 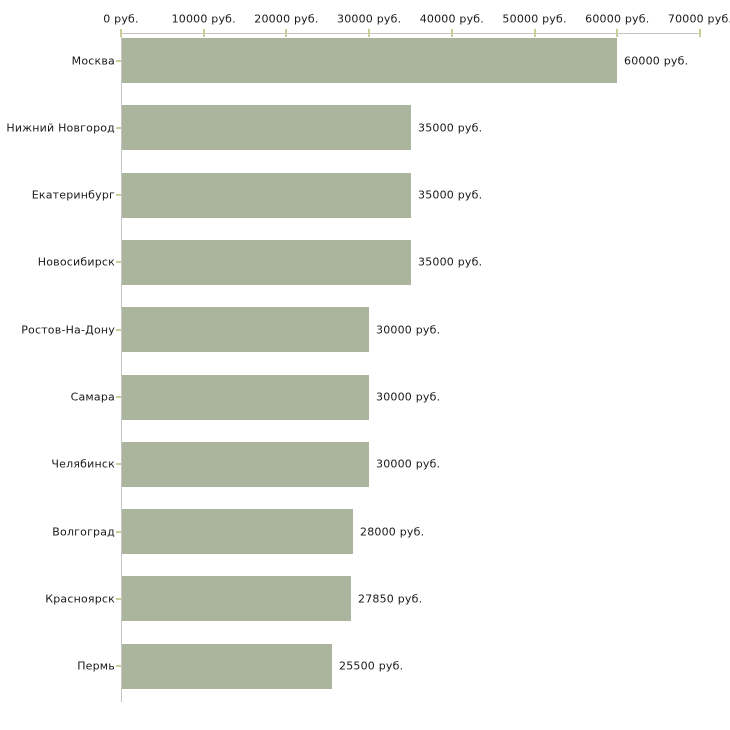 I want to click on x-axis-tick-label: 10000 руб., so click(x=203, y=19).